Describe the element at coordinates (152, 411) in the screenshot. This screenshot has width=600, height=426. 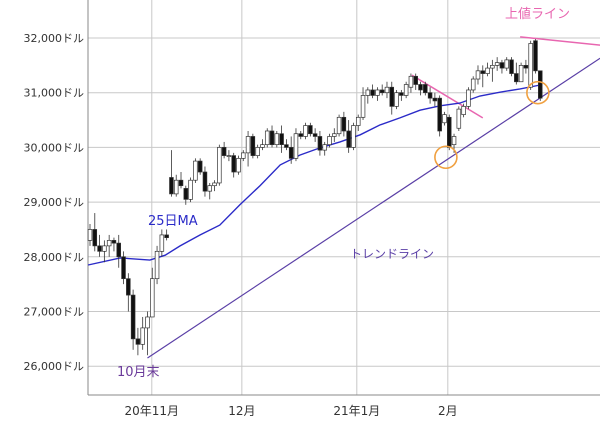
I see `x-tick-label: 20年11月` at that location.